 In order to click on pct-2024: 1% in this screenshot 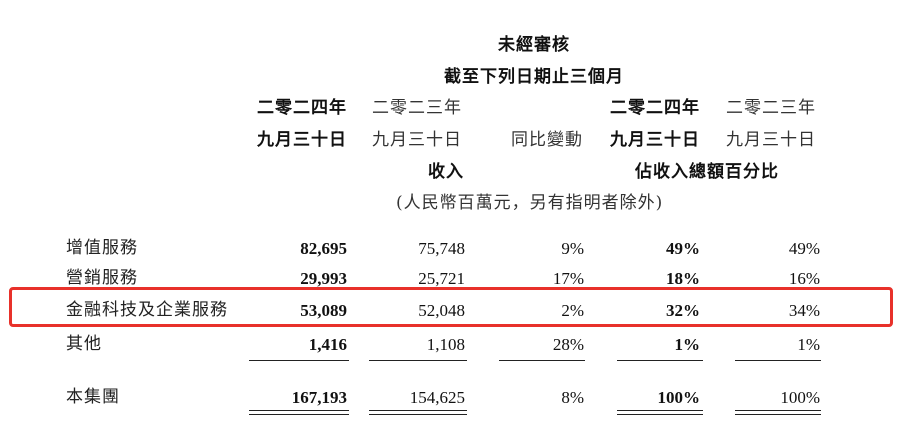, I will do `click(687, 344)`.